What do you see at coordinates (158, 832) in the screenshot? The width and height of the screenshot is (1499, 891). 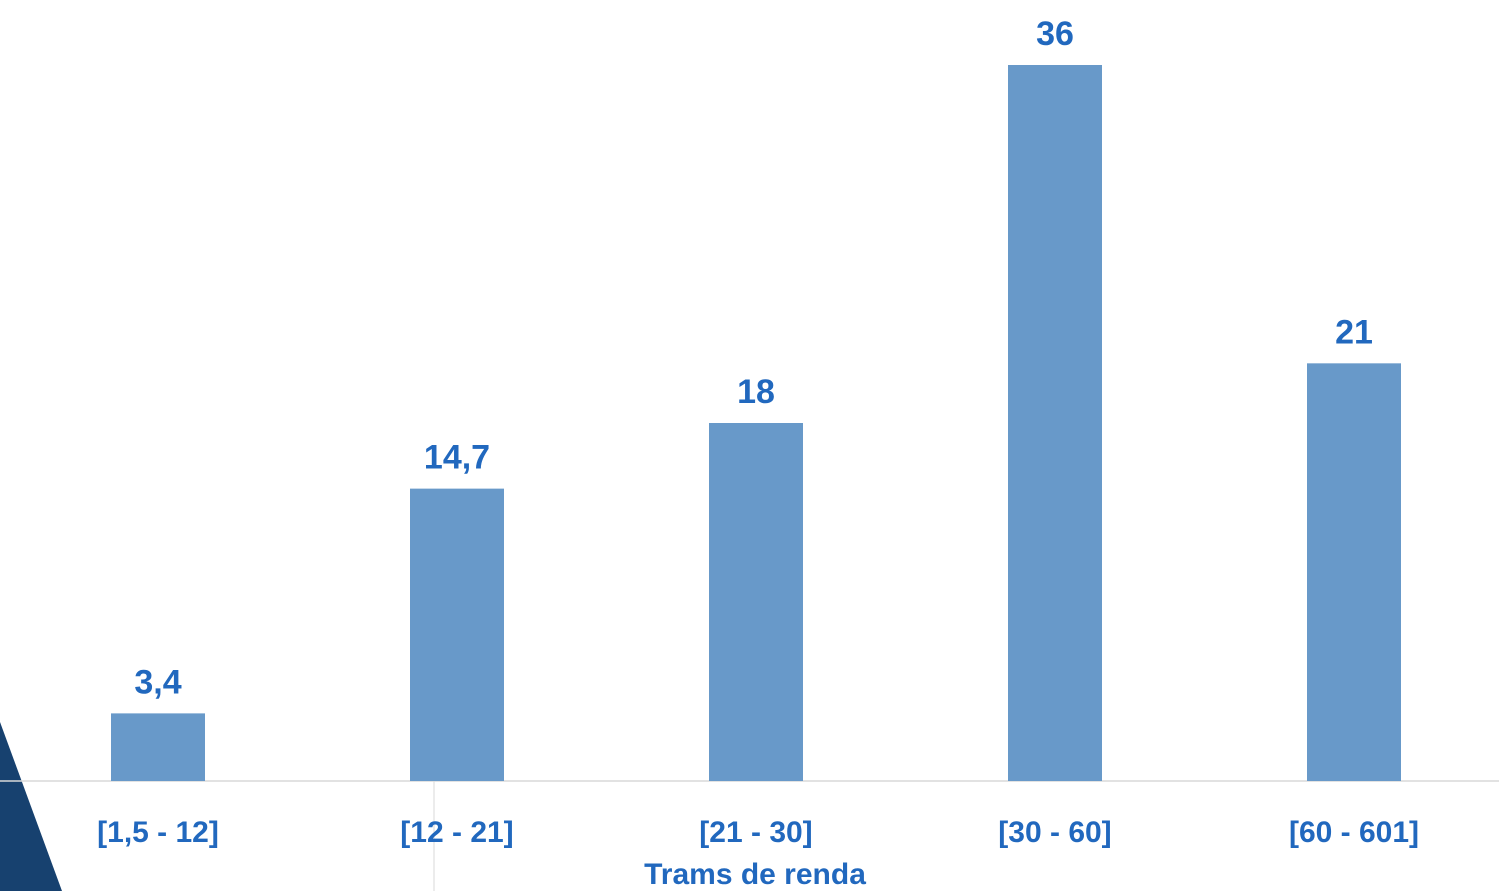 I see `x-tick-label-1: [1,5 - 12]` at bounding box center [158, 832].